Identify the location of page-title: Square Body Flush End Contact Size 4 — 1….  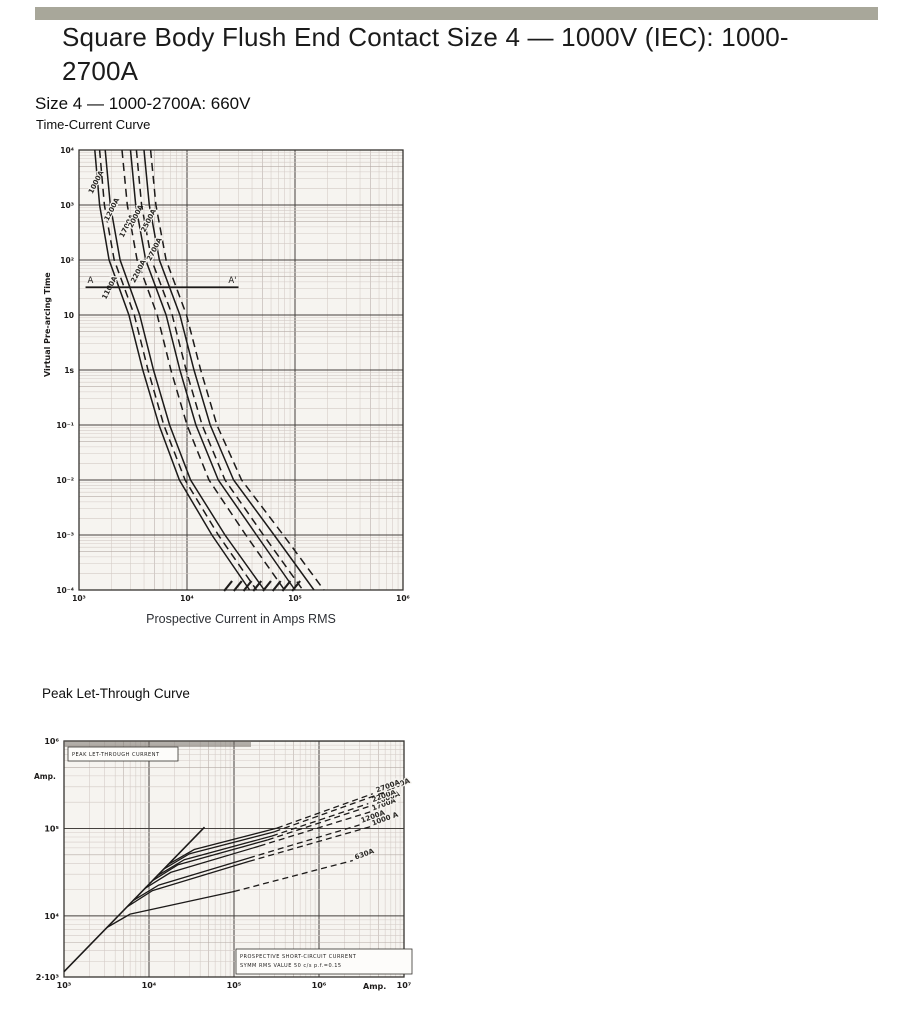
(425, 54).